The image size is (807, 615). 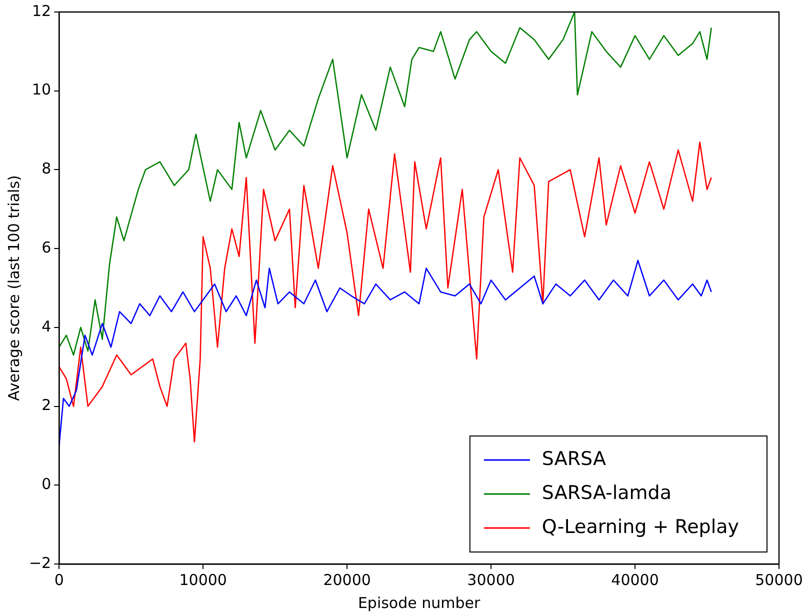 I want to click on legend-label: SARSA-lamda, so click(x=607, y=493).